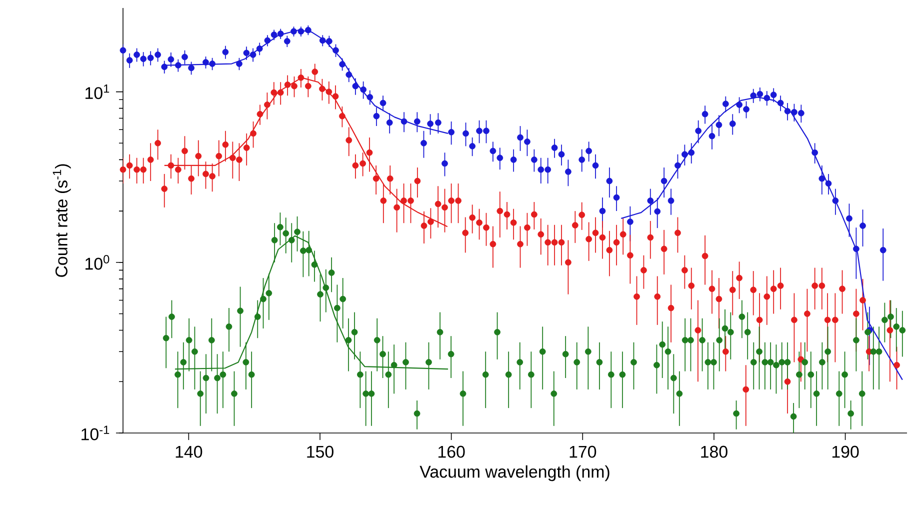  I want to click on x-tick-label: 140, so click(189, 452).